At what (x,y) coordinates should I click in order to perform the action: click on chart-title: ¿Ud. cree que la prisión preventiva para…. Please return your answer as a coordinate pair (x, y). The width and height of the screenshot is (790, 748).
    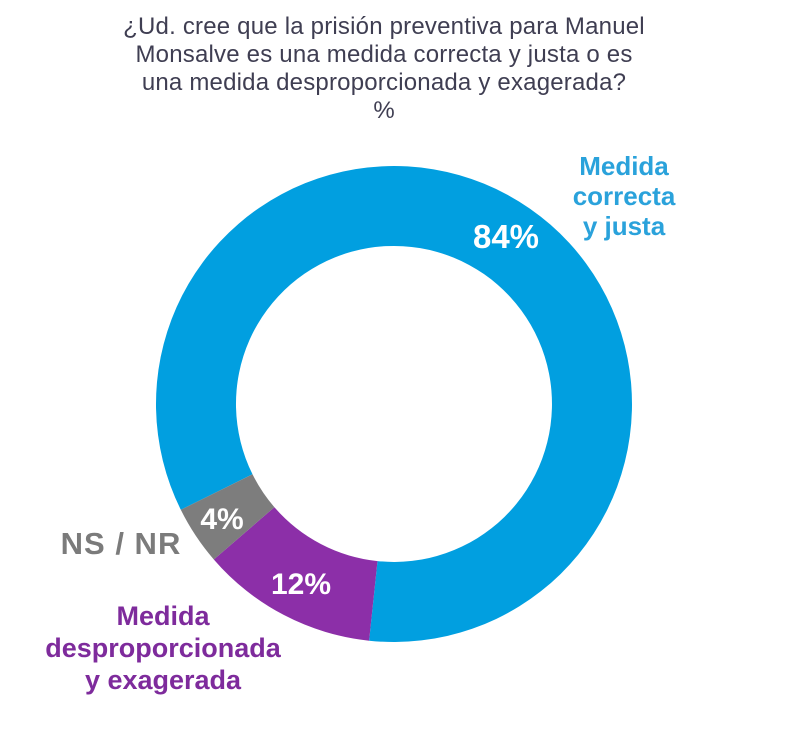
    Looking at the image, I should click on (384, 54).